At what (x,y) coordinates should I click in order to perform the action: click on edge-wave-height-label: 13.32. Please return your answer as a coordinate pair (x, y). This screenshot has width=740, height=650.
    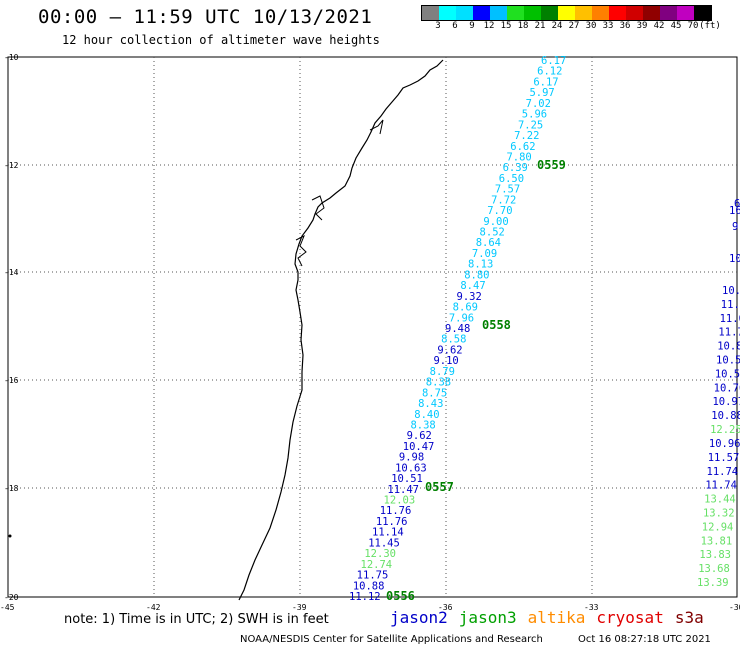
    Looking at the image, I should click on (719, 513).